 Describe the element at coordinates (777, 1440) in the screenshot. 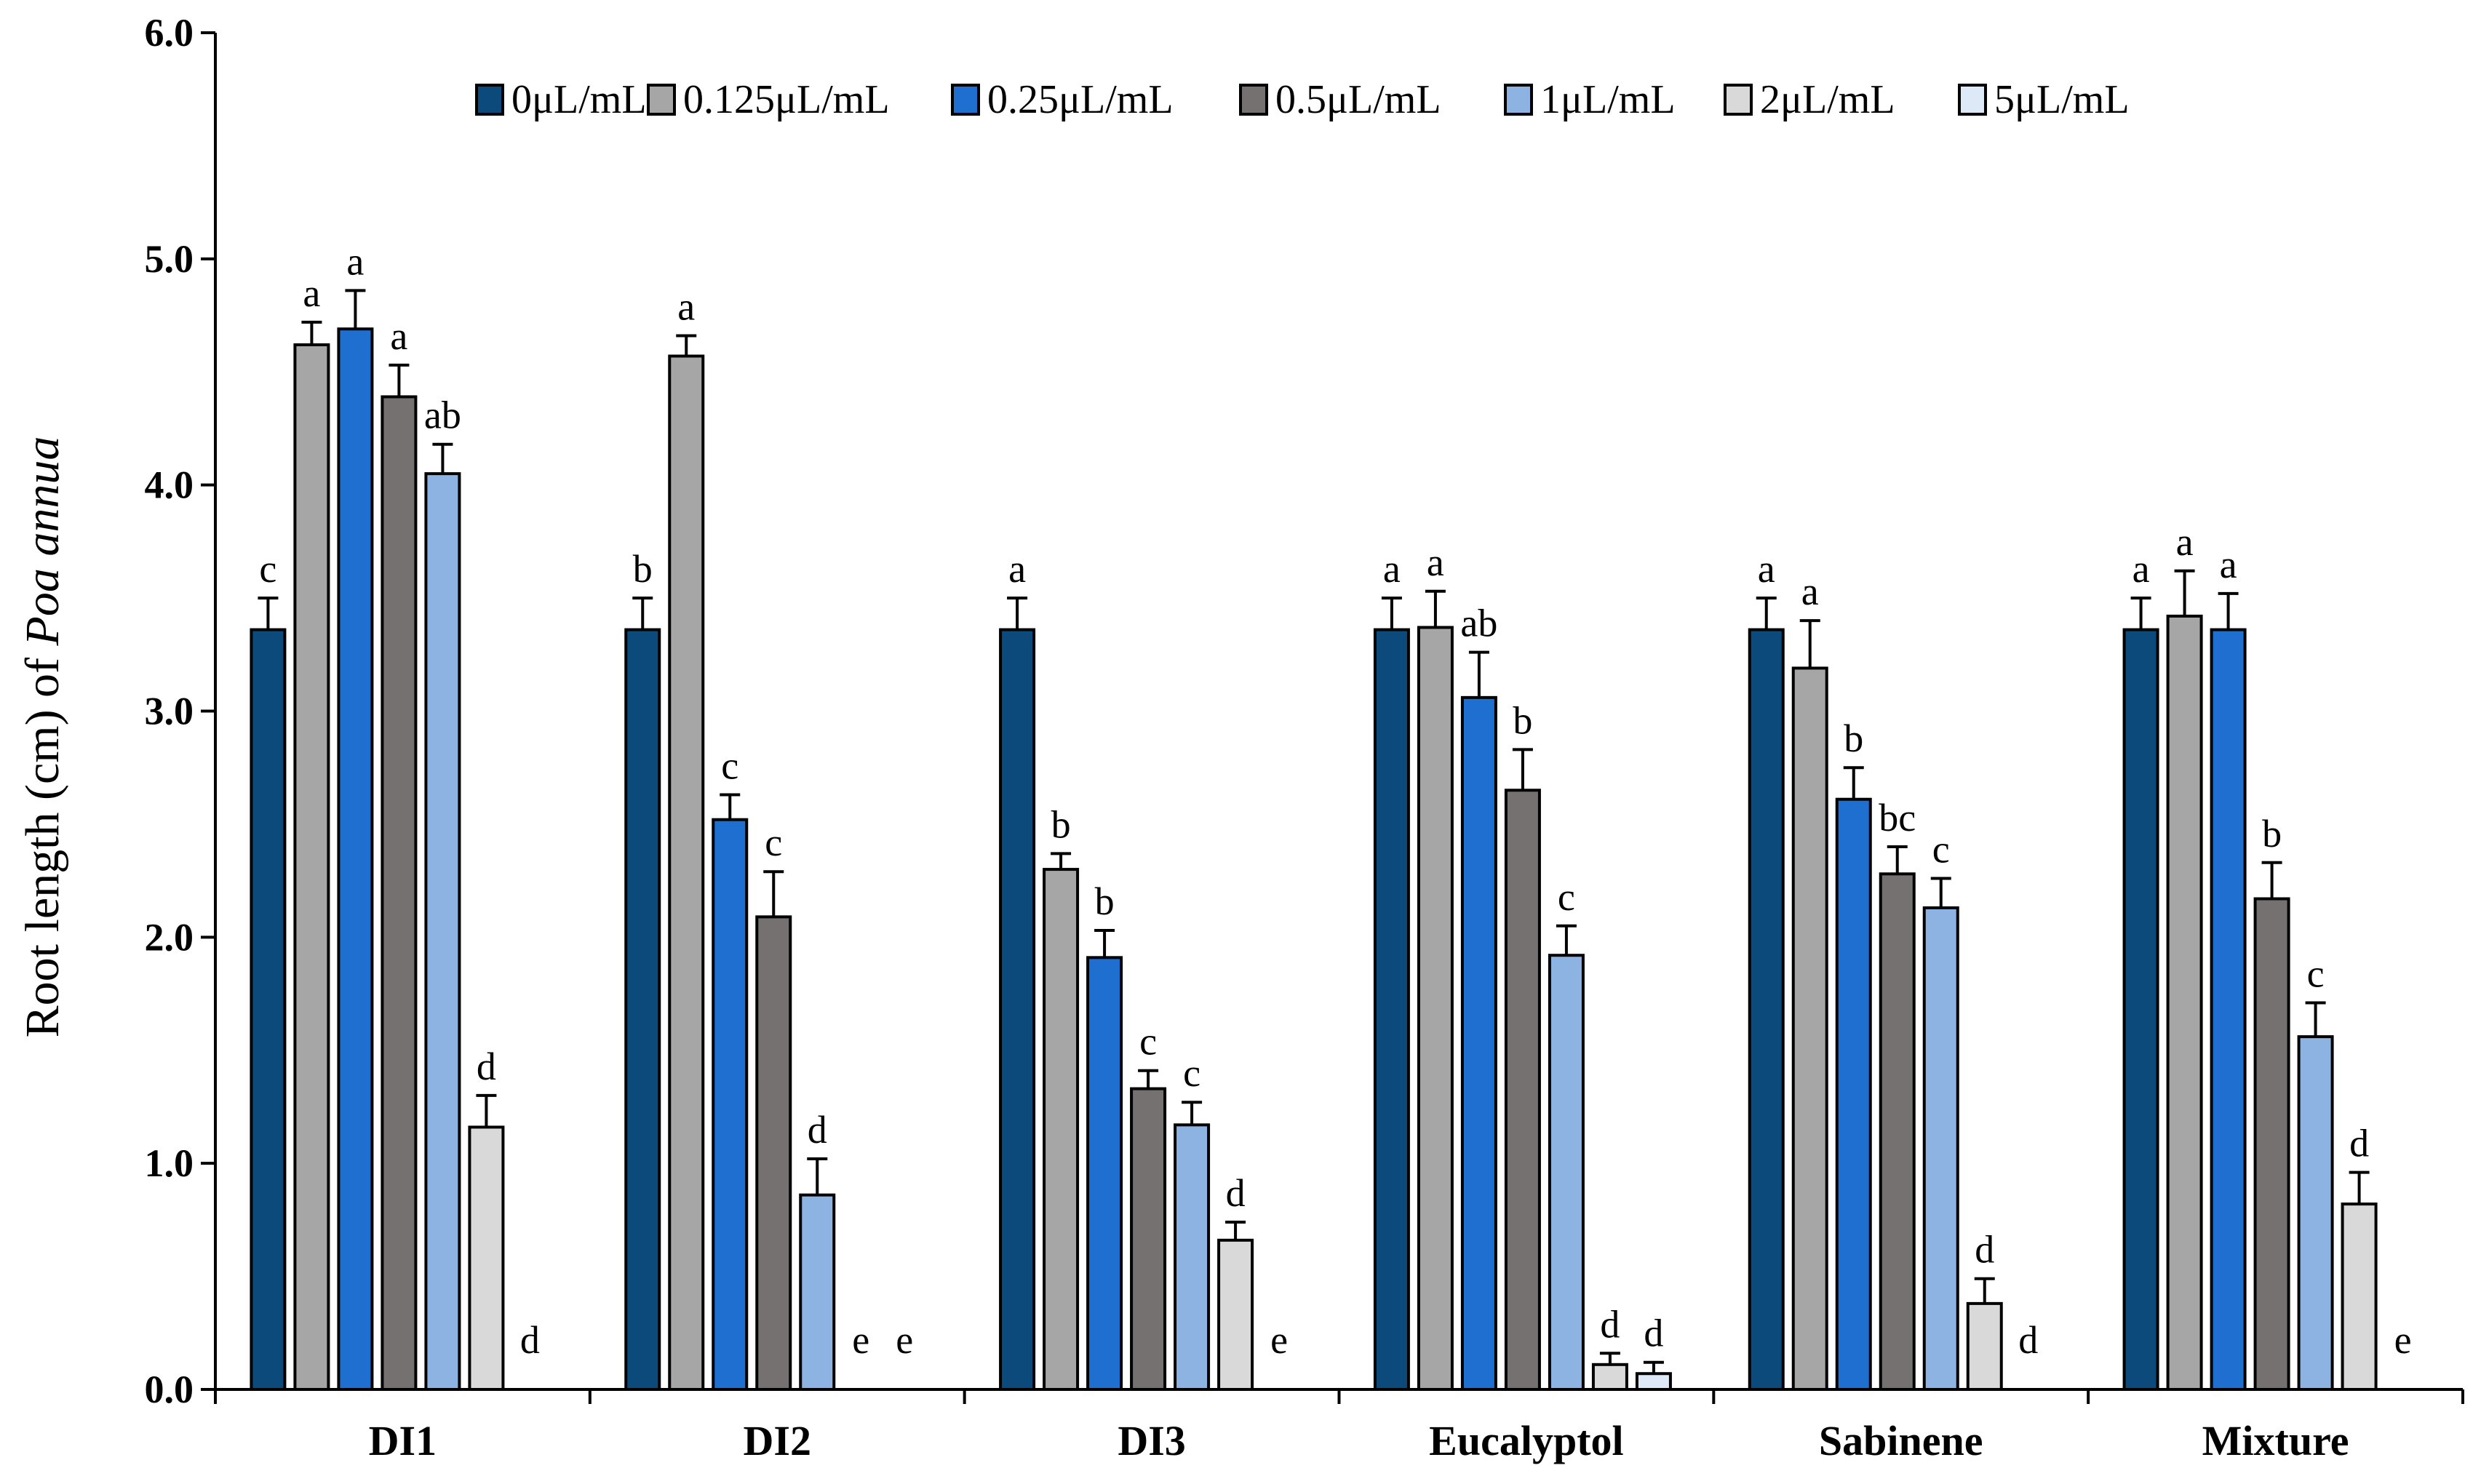

I see `x-category-label: DI2` at that location.